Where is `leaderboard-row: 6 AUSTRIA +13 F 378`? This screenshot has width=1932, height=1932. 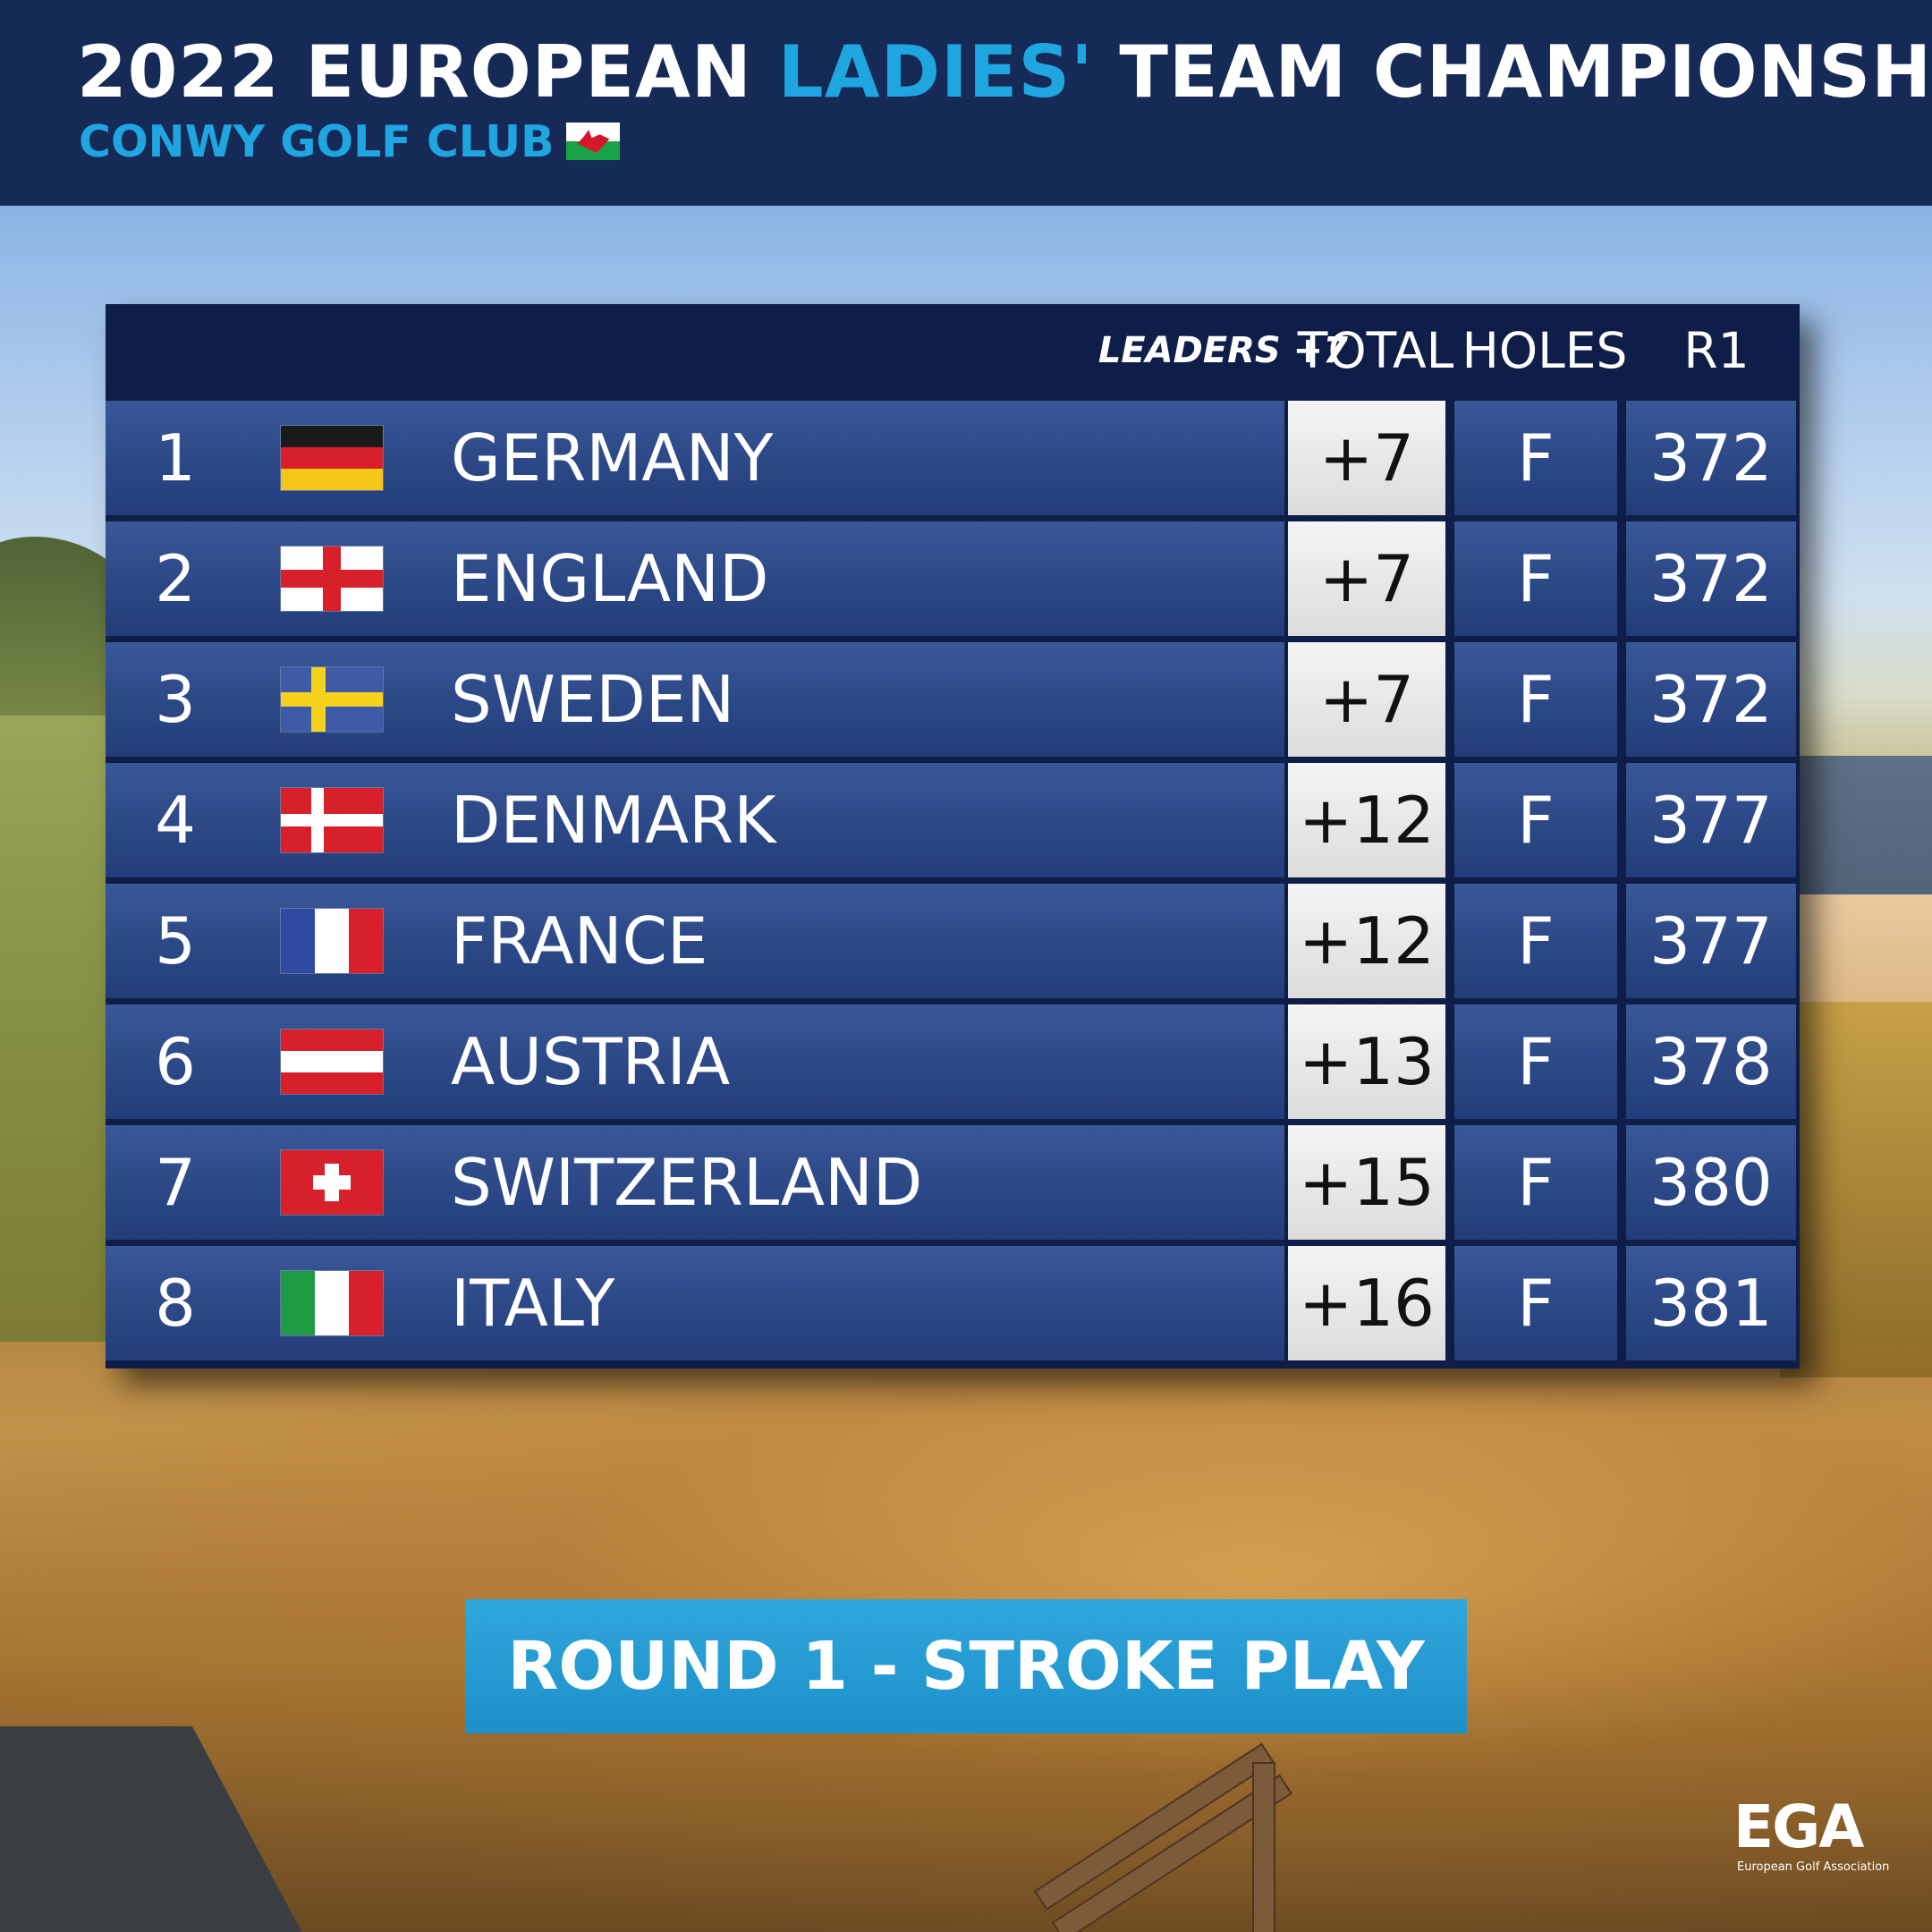
leaderboard-row: 6 AUSTRIA +13 F 378 is located at coordinates (953, 1061).